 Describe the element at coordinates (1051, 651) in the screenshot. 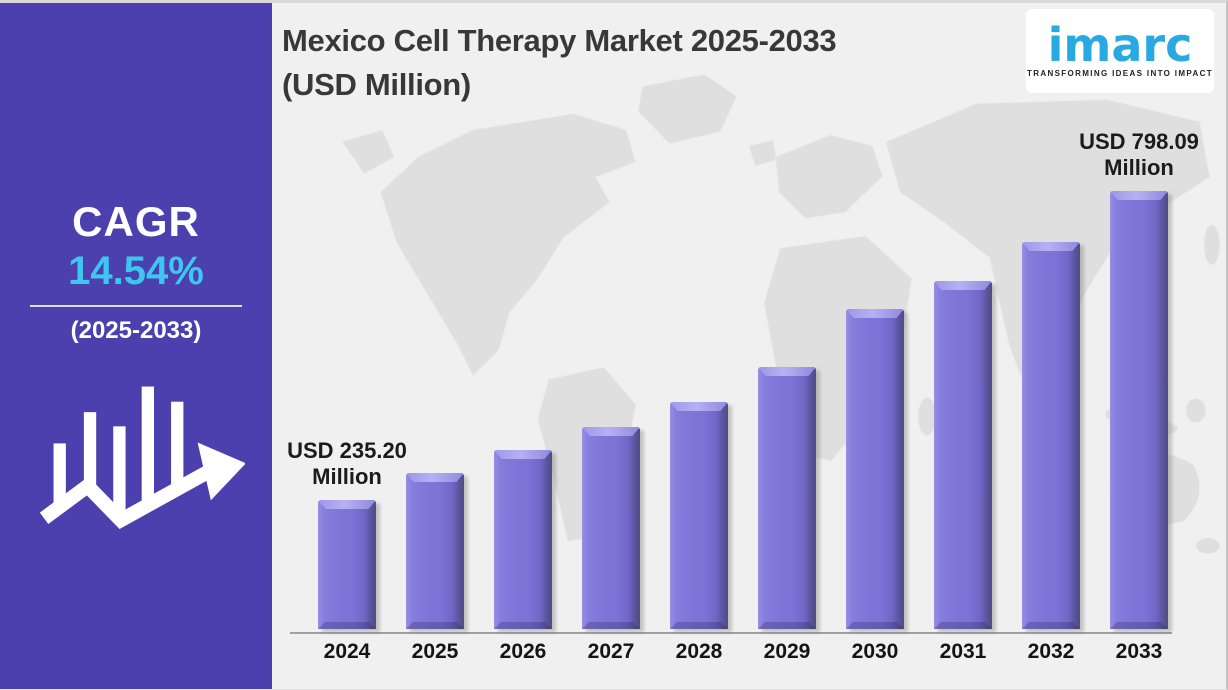

I see `year-label-2032: 2032` at that location.